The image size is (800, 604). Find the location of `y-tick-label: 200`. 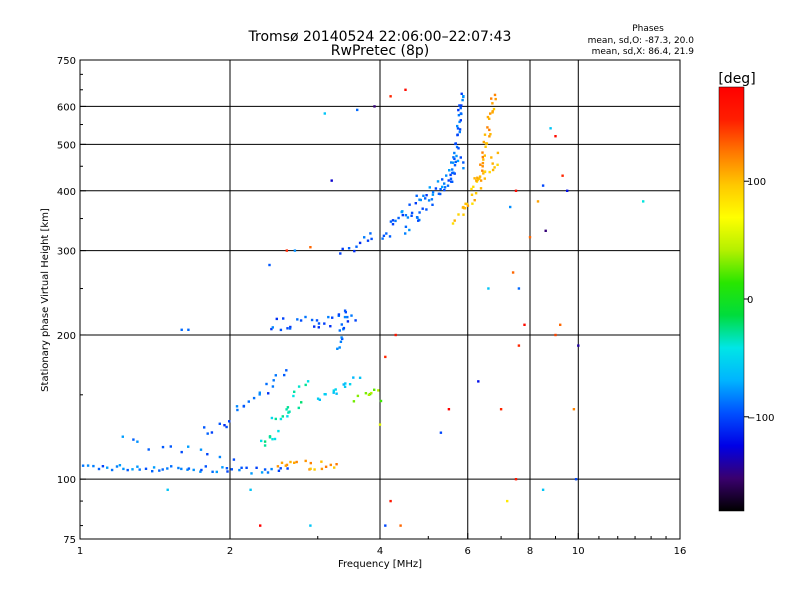

y-tick-label: 200 is located at coordinates (66, 336).